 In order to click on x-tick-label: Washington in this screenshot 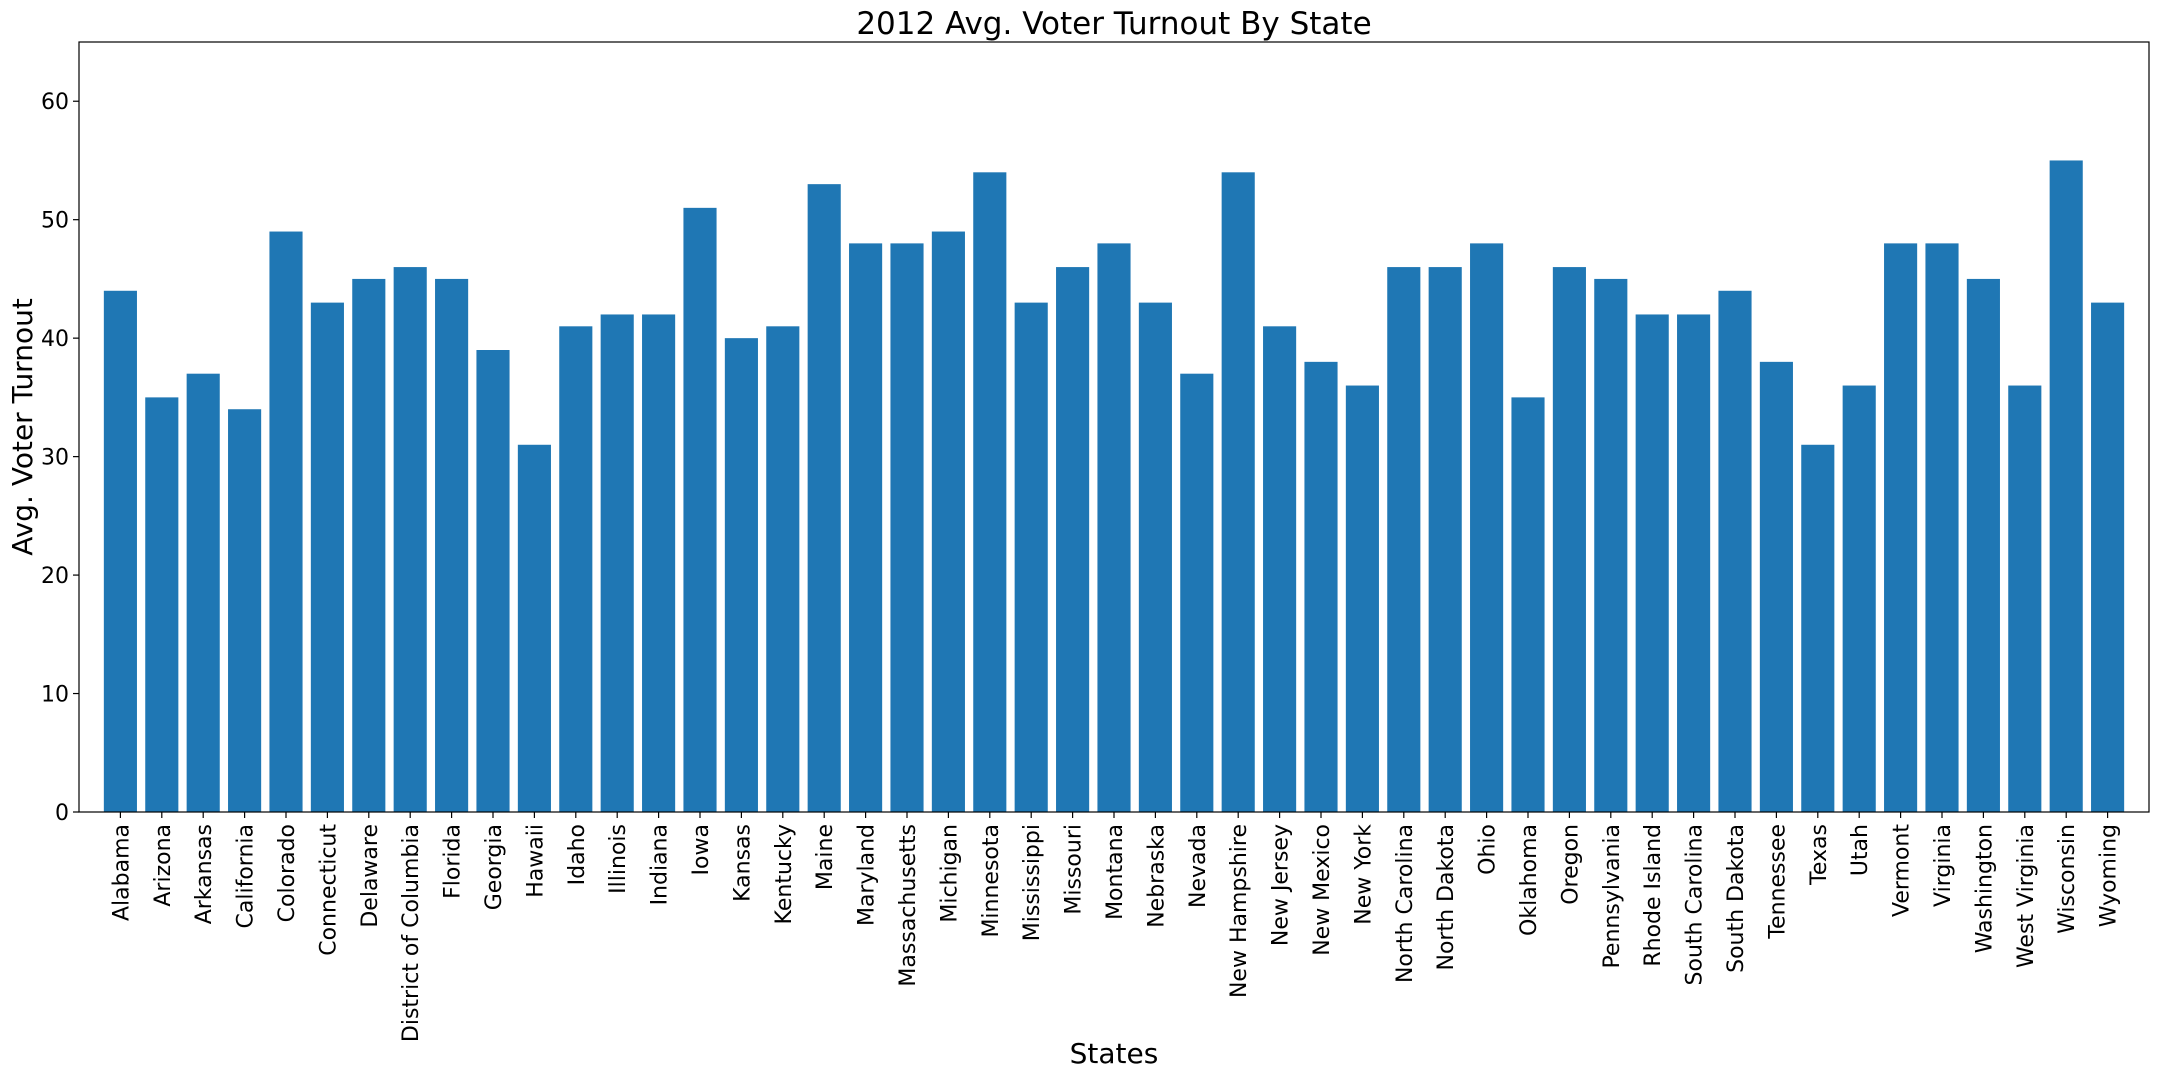, I will do `click(1984, 888)`.